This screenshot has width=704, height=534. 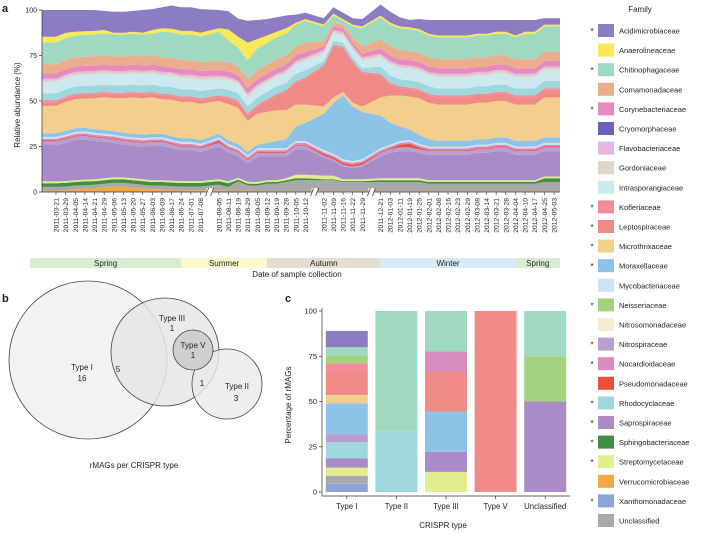 What do you see at coordinates (420, 215) in the screenshot?
I see `date-label: 2012-01-25` at bounding box center [420, 215].